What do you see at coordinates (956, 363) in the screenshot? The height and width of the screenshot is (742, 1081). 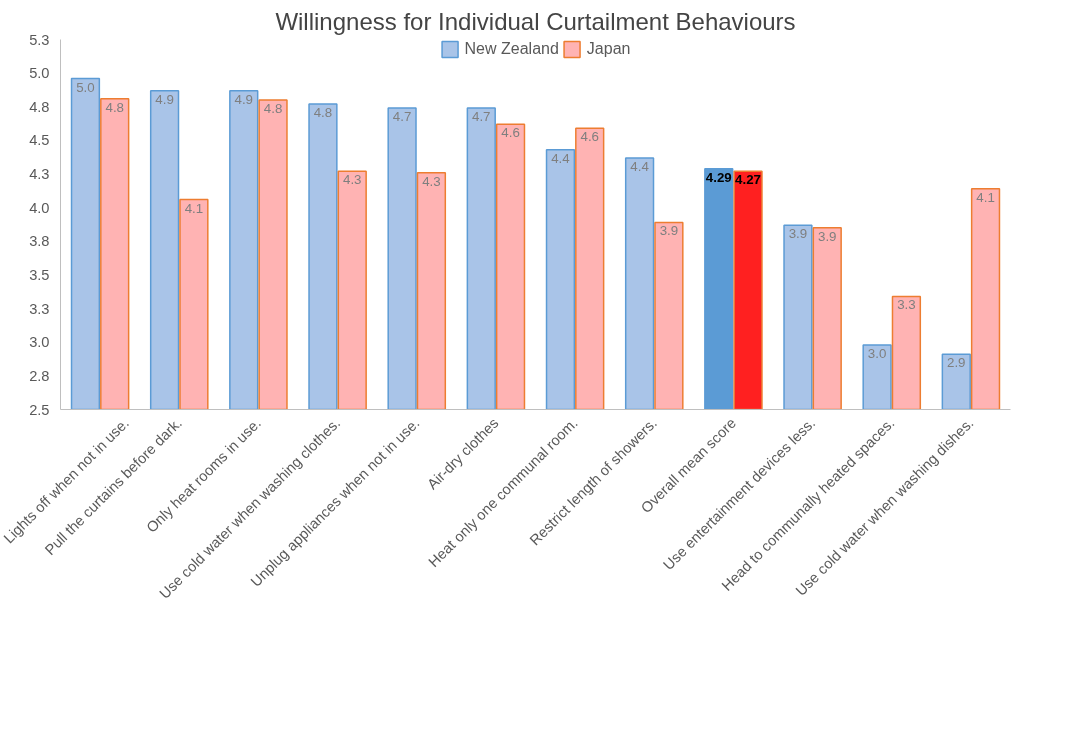 I see `data-label: 2.9` at bounding box center [956, 363].